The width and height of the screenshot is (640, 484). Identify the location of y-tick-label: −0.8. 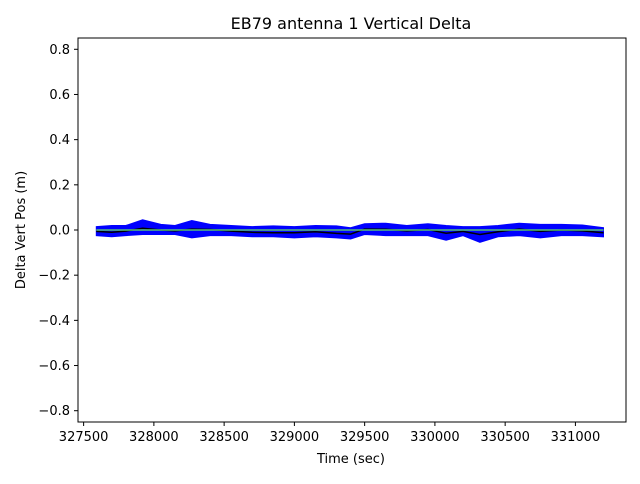
(54, 411).